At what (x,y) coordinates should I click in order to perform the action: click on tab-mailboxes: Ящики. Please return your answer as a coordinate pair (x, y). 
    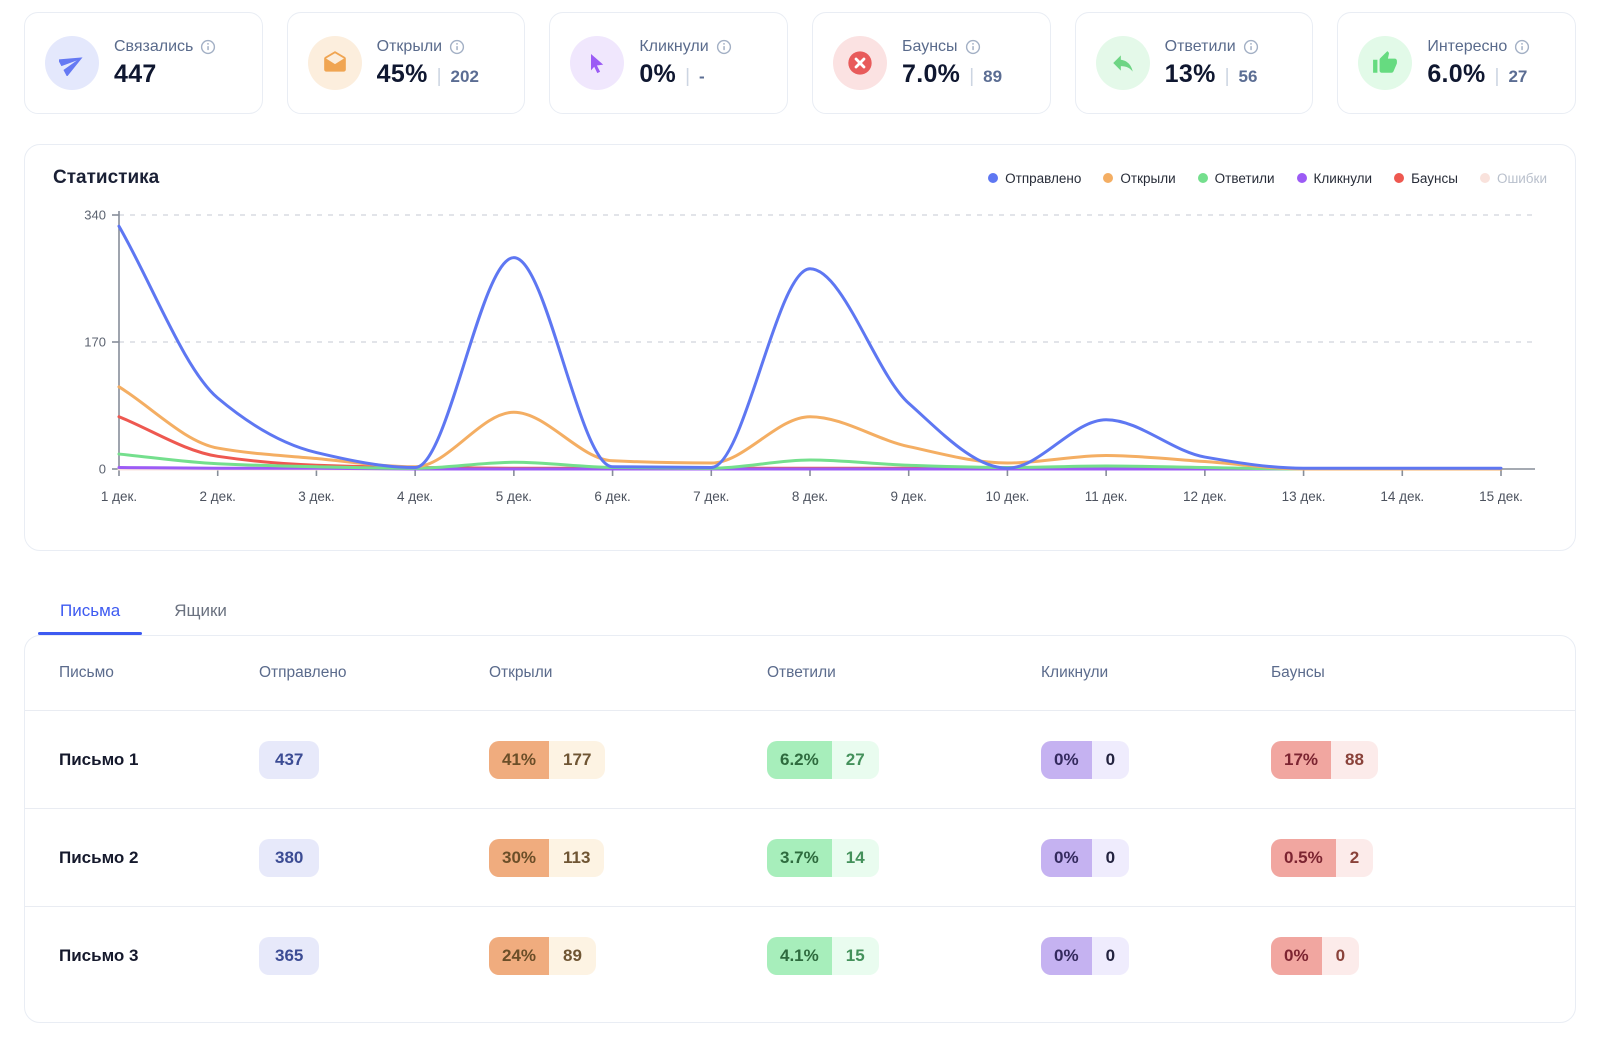
    Looking at the image, I should click on (200, 613).